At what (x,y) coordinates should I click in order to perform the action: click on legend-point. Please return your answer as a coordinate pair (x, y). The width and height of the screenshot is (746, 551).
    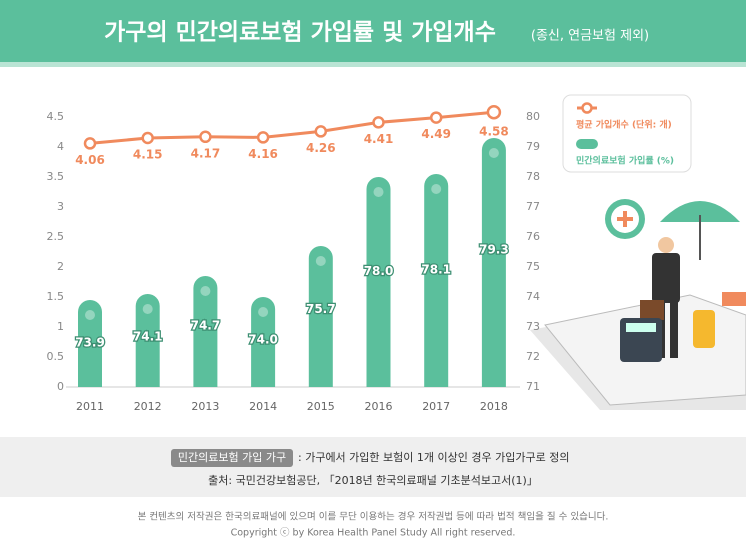
    Looking at the image, I should click on (587, 108).